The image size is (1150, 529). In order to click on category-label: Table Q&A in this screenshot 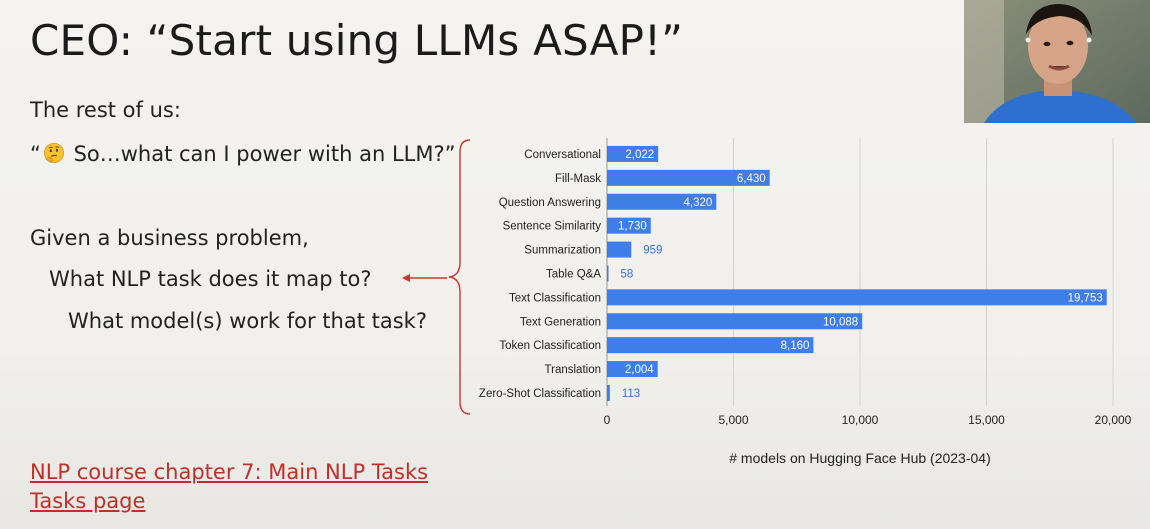, I will do `click(573, 274)`.